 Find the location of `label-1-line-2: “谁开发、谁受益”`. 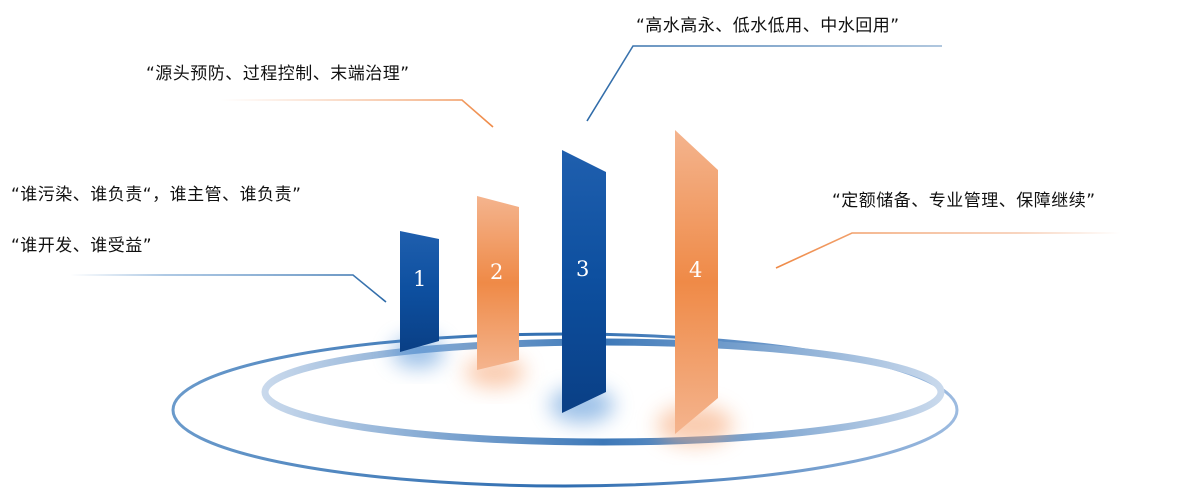

label-1-line-2: “谁开发、谁受益” is located at coordinates (82, 246).